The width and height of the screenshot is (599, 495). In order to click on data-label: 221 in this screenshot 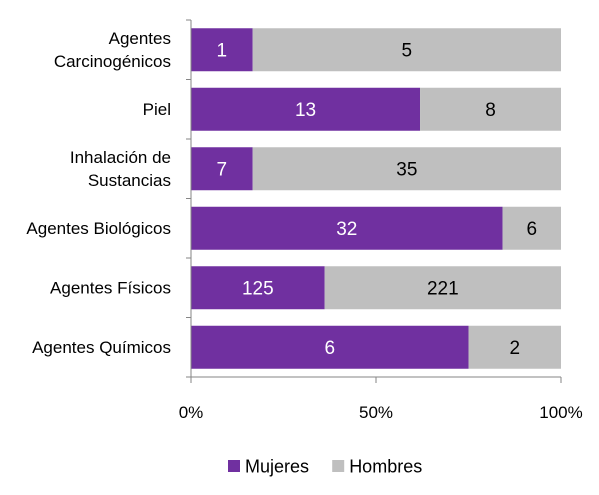, I will do `click(443, 289)`.